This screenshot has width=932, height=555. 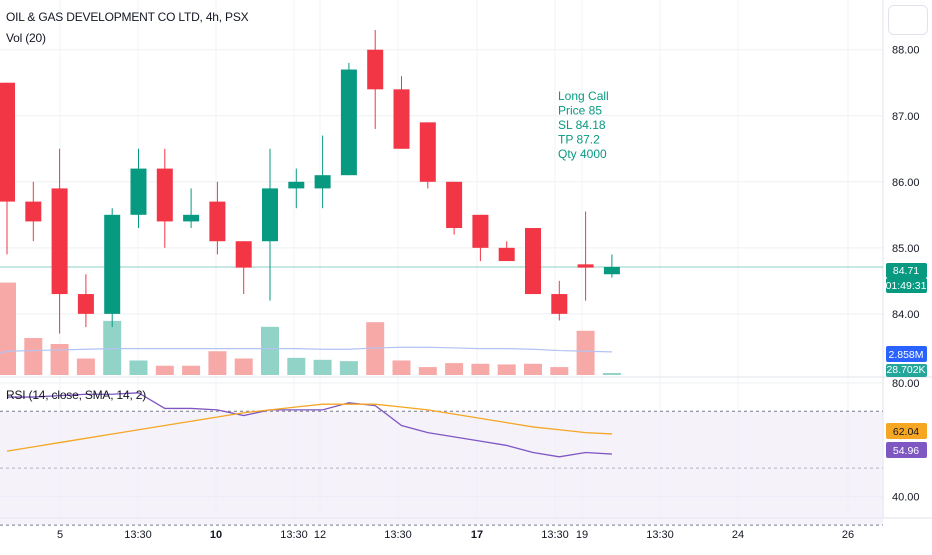 I want to click on time-tick-7: 13:30, so click(x=555, y=535).